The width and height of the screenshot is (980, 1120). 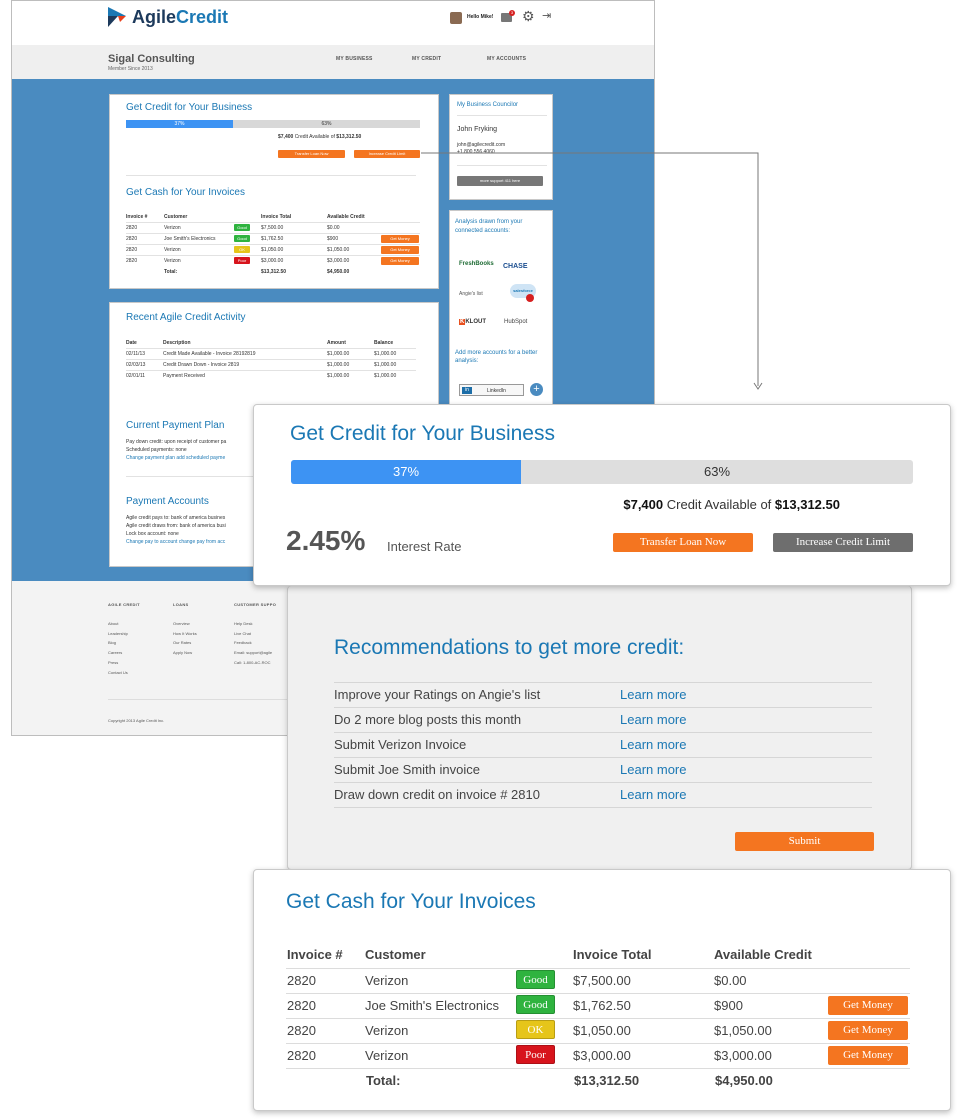 What do you see at coordinates (243, 623) in the screenshot?
I see `footer-link: Help Desk` at bounding box center [243, 623].